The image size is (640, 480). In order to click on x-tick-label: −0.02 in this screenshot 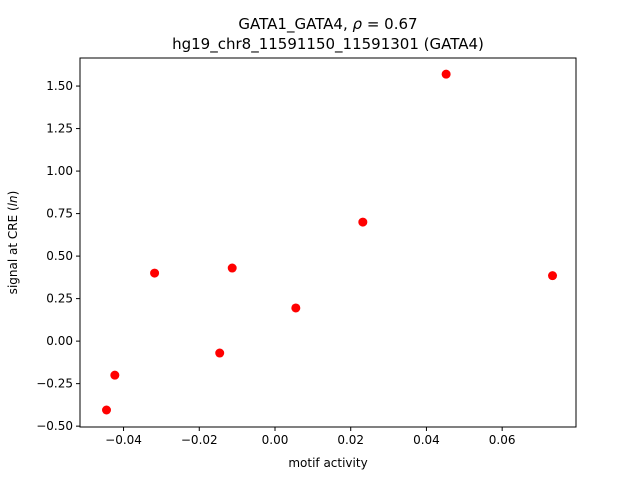, I will do `click(199, 440)`.